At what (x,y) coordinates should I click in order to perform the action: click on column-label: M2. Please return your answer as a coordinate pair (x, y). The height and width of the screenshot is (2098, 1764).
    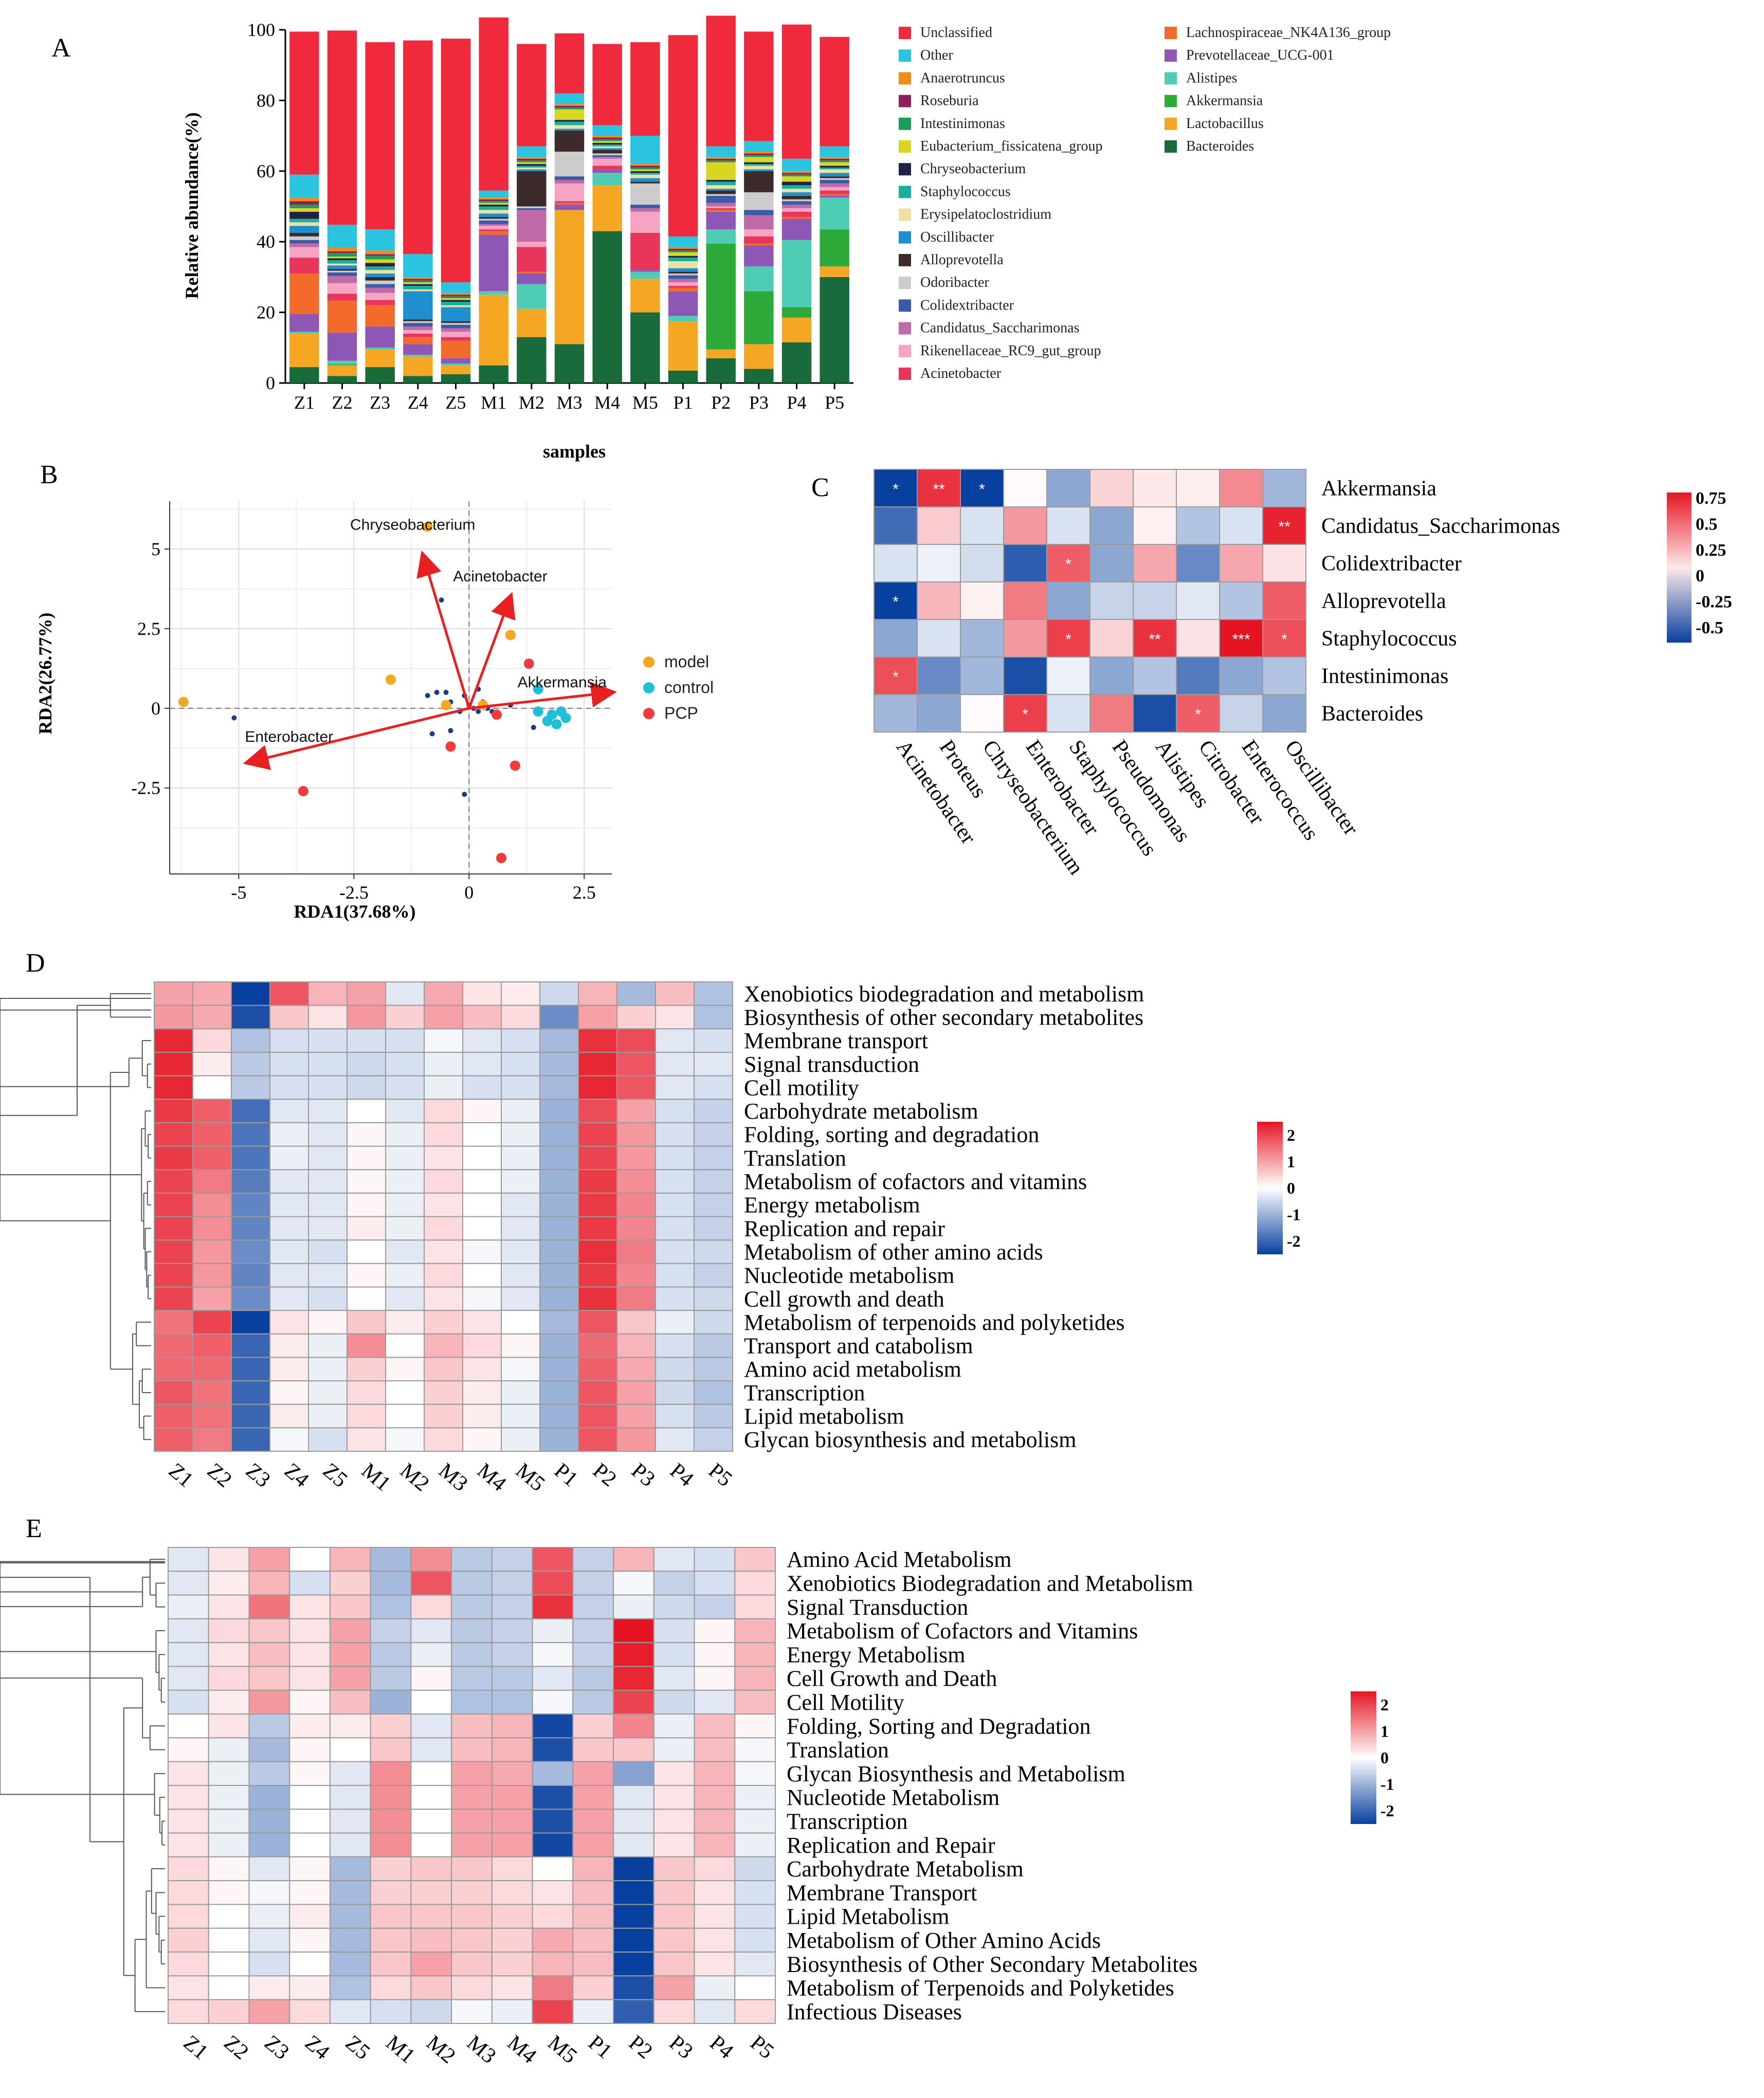
    Looking at the image, I should click on (441, 2049).